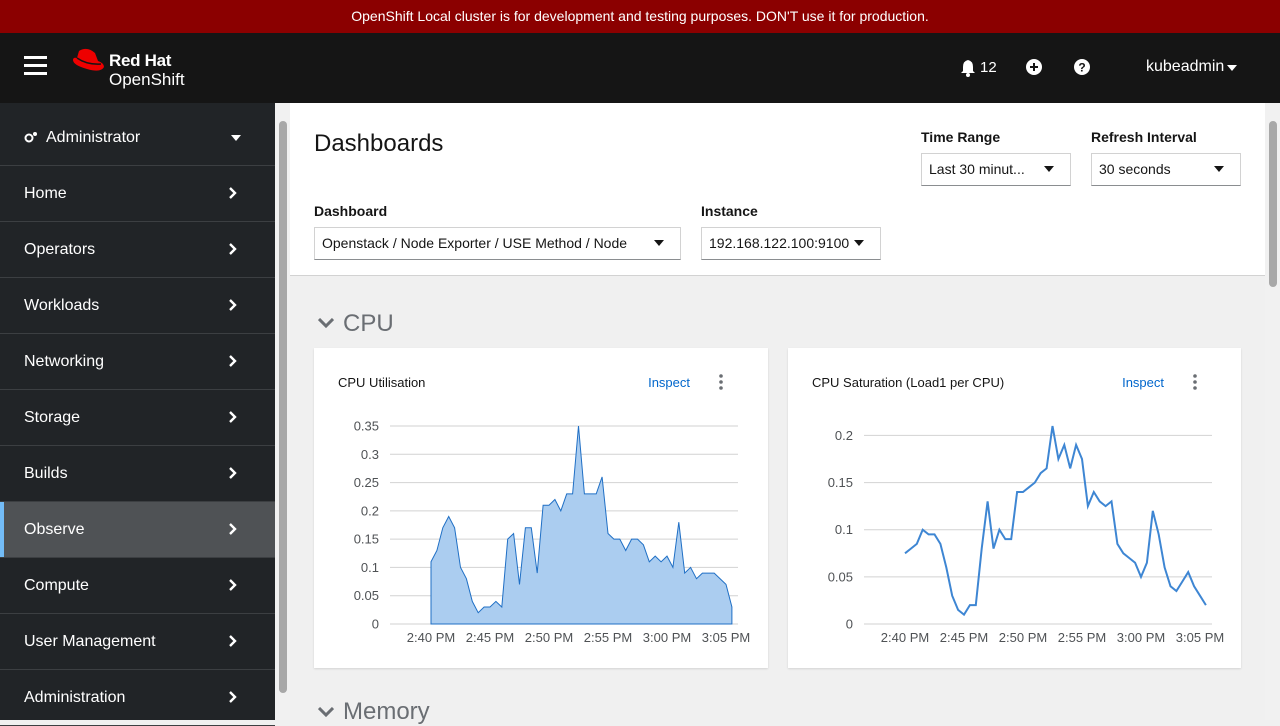  Describe the element at coordinates (137, 194) in the screenshot. I see `nav-item: Home` at that location.